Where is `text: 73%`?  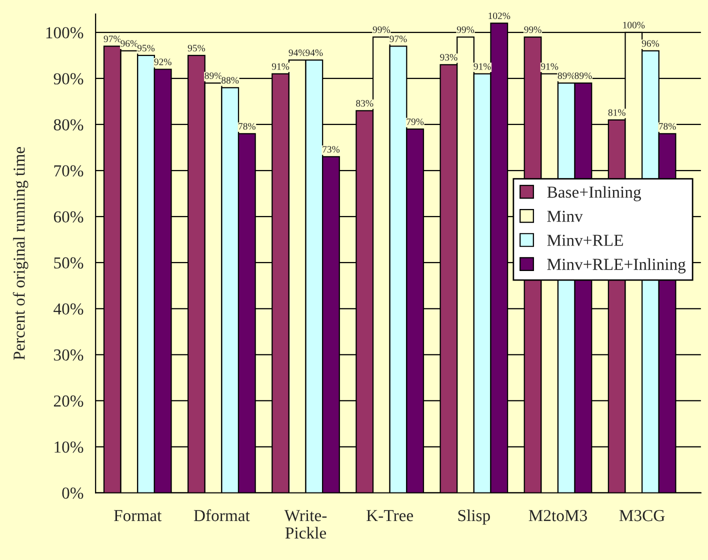
text: 73% is located at coordinates (331, 149).